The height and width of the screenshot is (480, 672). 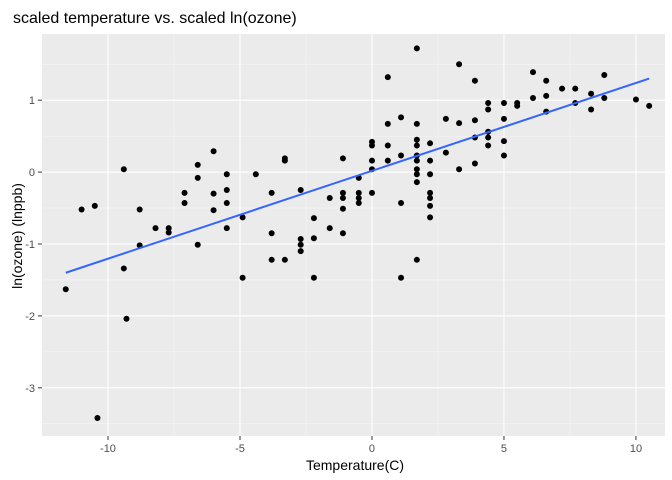 What do you see at coordinates (17, 236) in the screenshot?
I see `y-axis-title: ln(ozone) (lnppb)` at bounding box center [17, 236].